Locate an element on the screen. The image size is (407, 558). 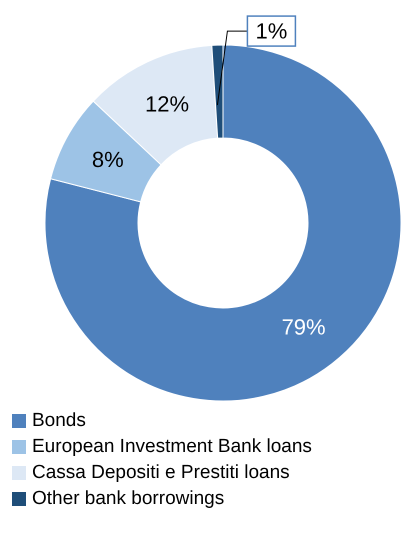
data-label: 12% is located at coordinates (167, 104).